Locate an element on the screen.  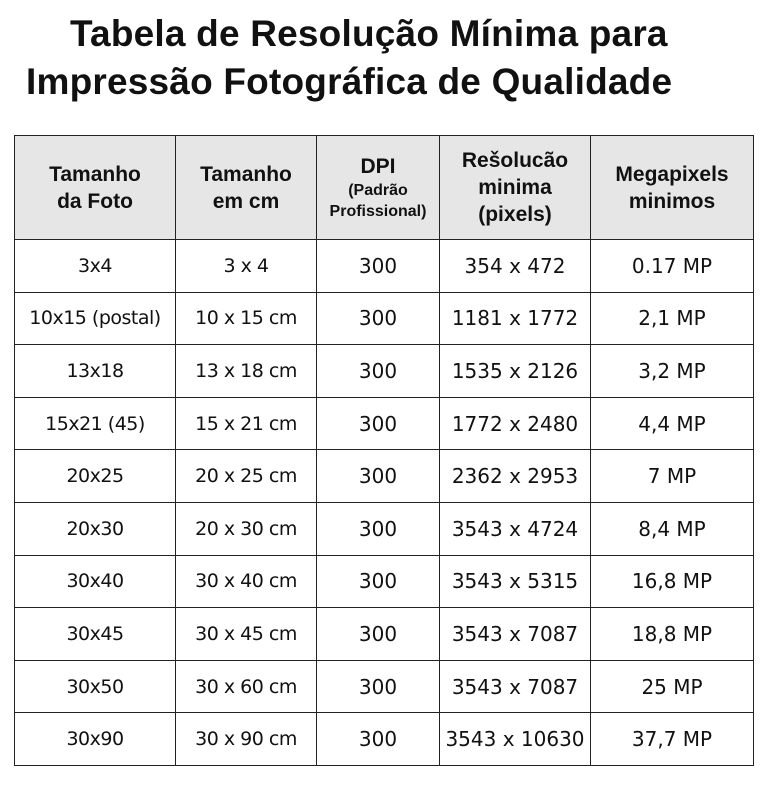
cell-size-cm: 15 x 21 cm is located at coordinates (246, 423).